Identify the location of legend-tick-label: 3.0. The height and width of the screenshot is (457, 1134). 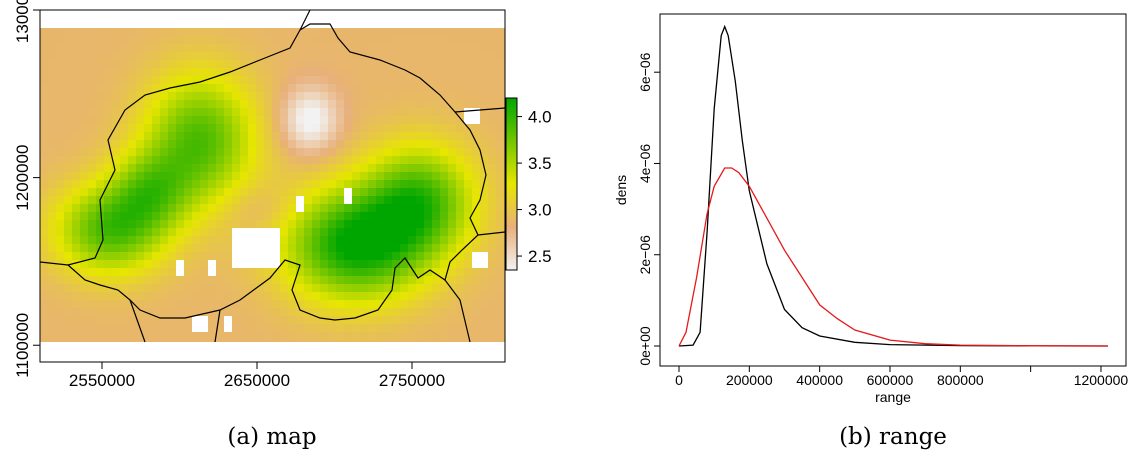
(540, 210).